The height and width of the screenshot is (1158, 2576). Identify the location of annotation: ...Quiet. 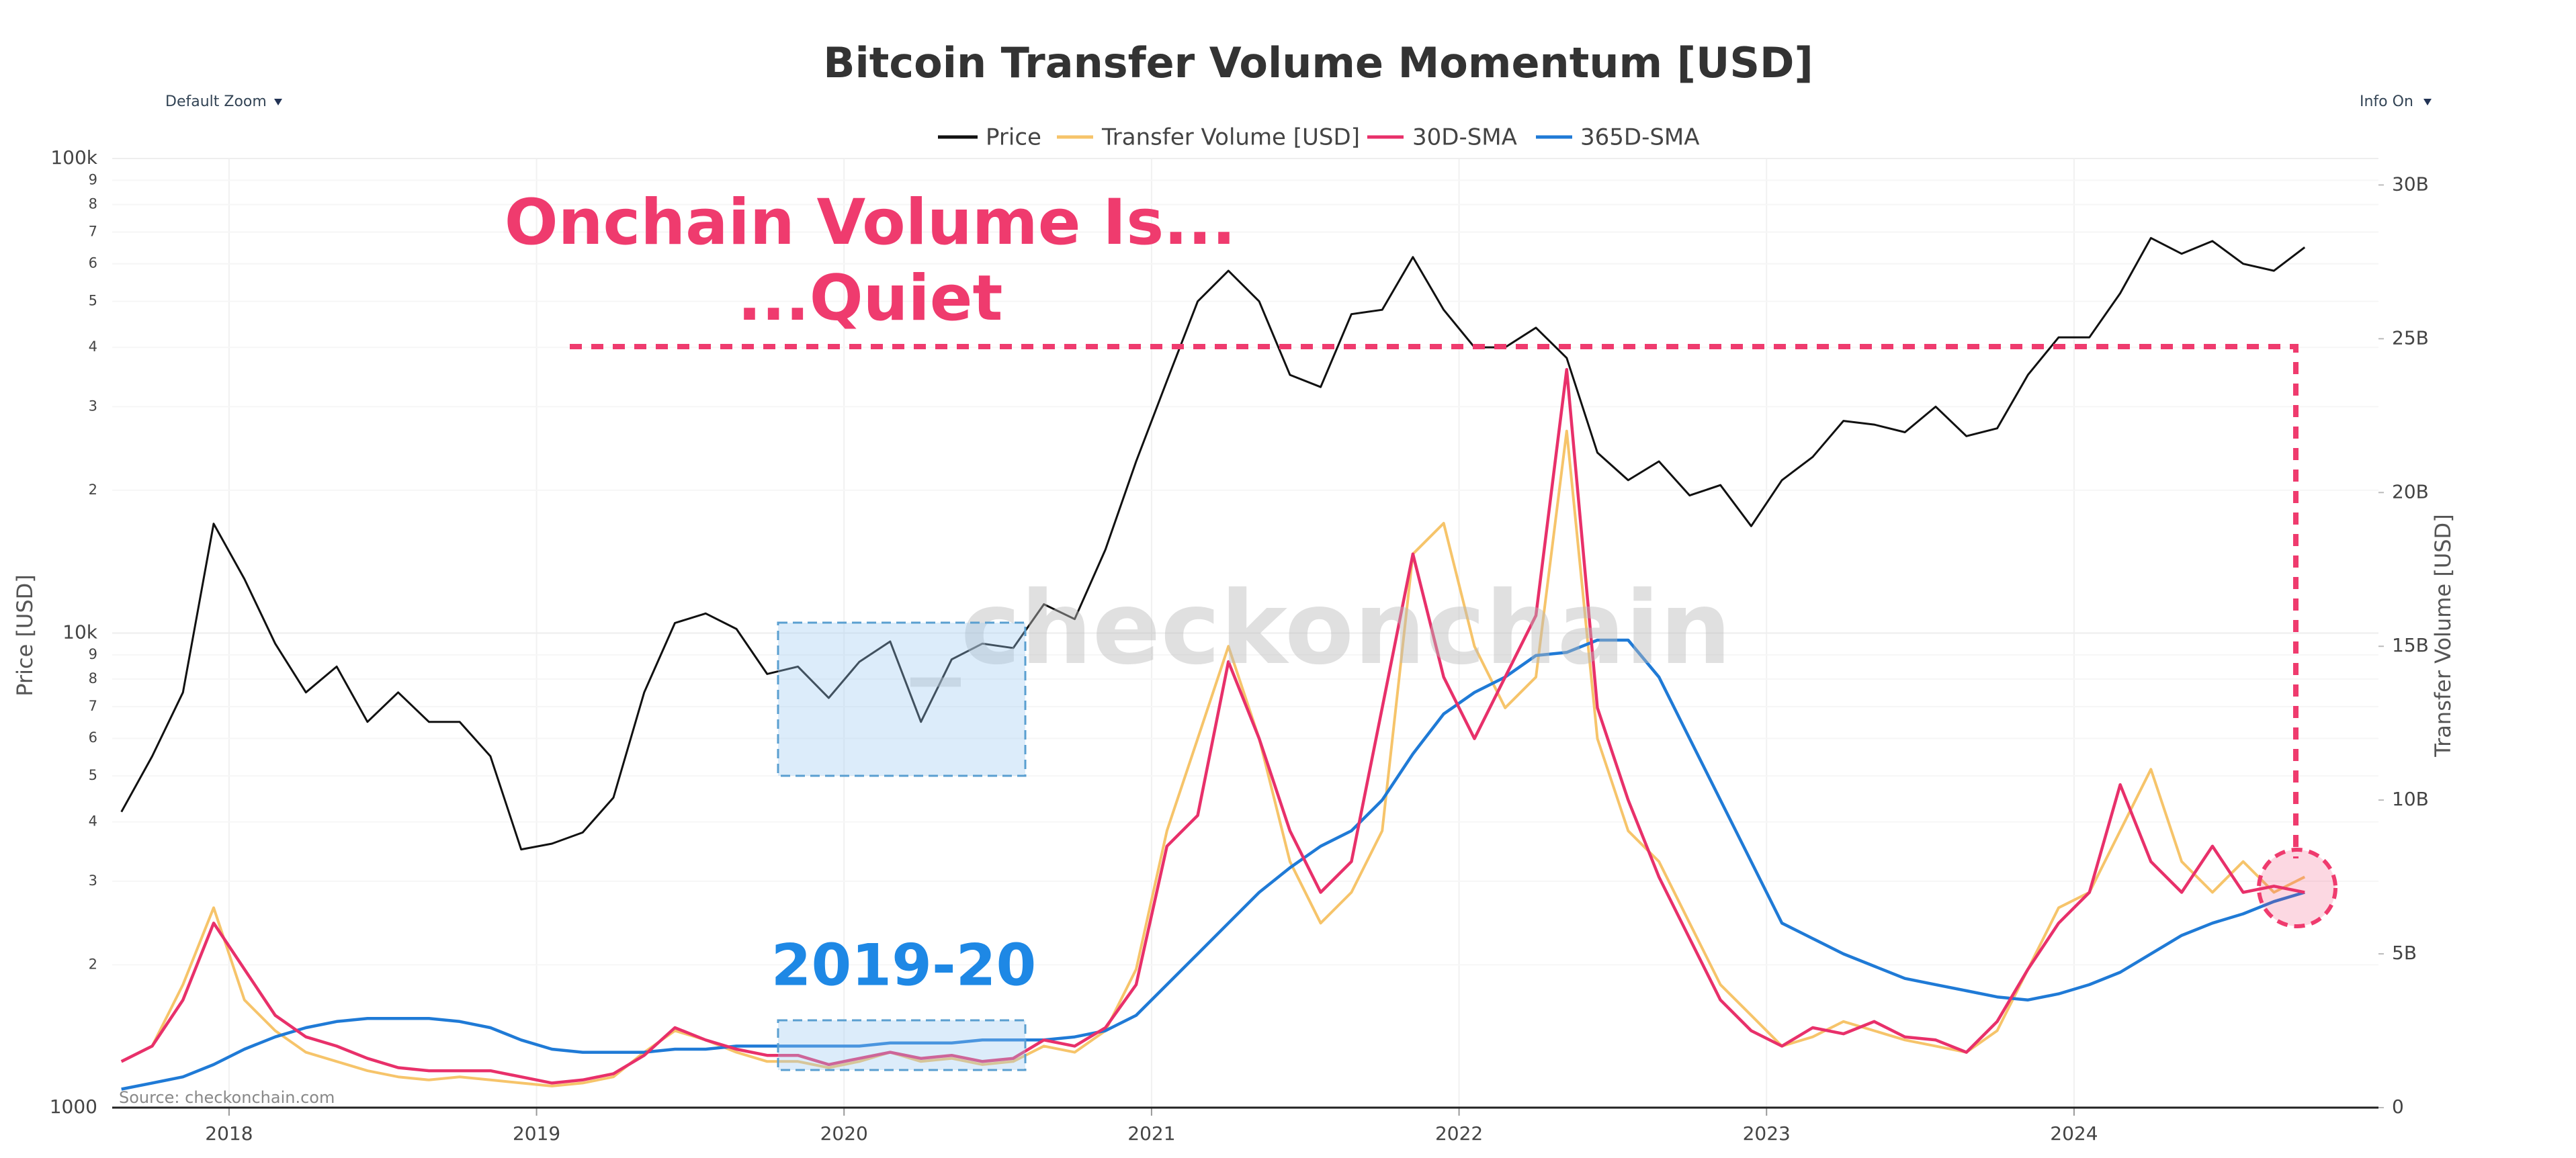
(870, 298).